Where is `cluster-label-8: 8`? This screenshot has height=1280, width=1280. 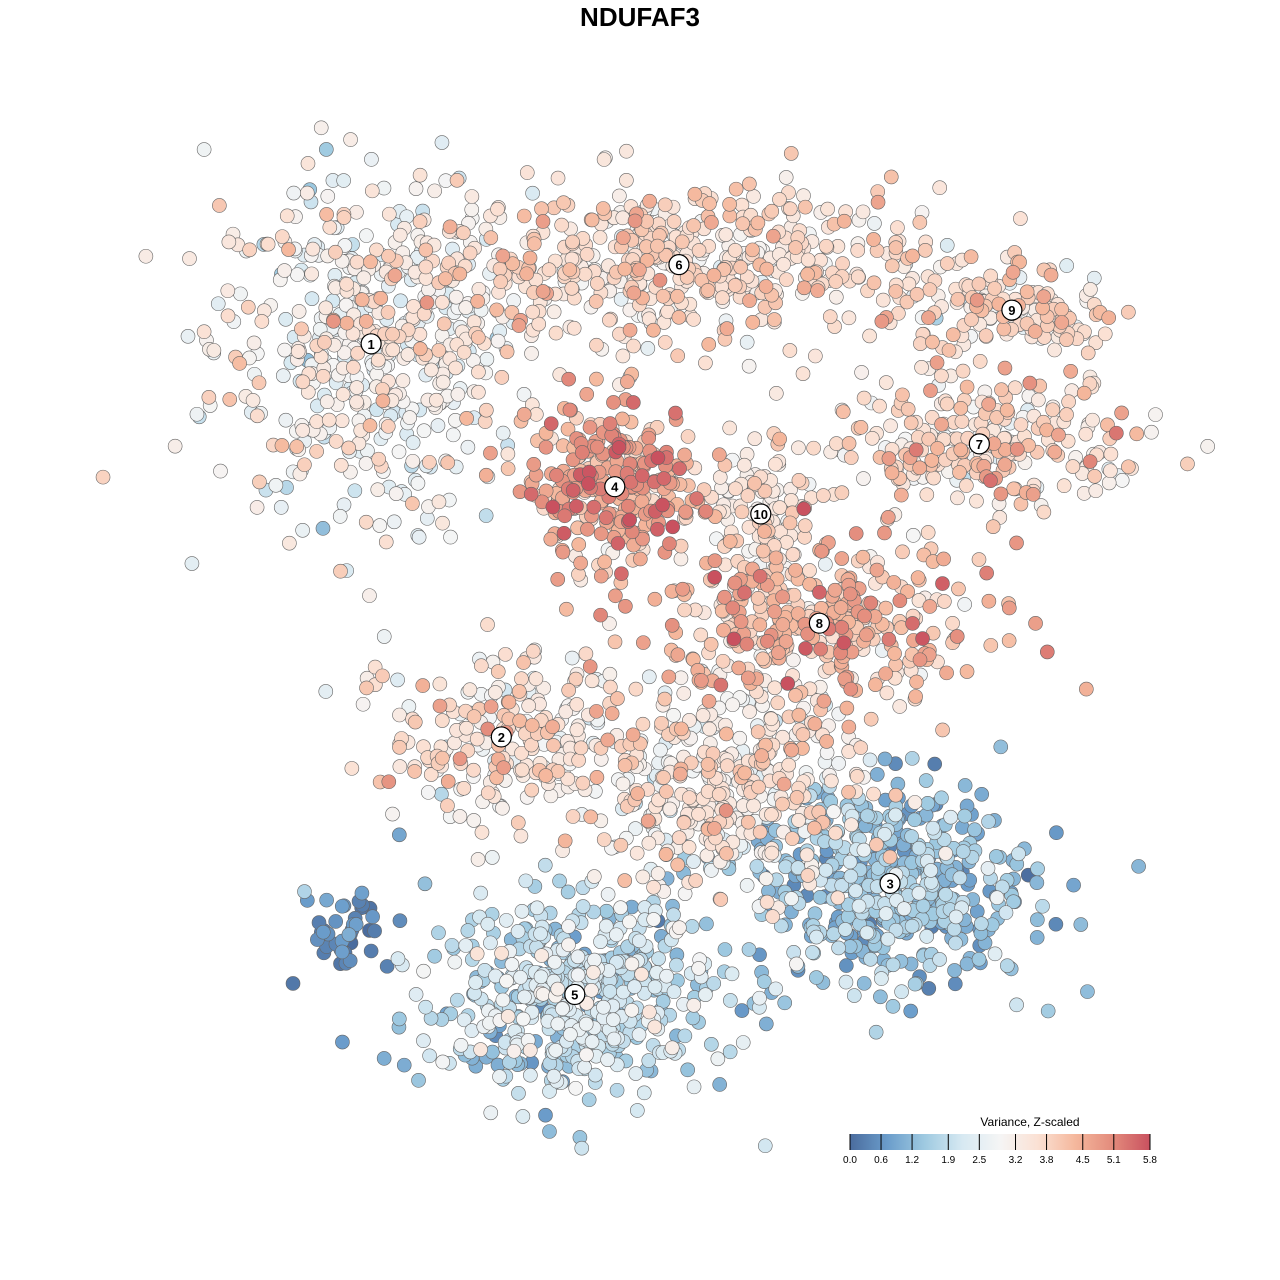
cluster-label-8: 8 is located at coordinates (819, 623).